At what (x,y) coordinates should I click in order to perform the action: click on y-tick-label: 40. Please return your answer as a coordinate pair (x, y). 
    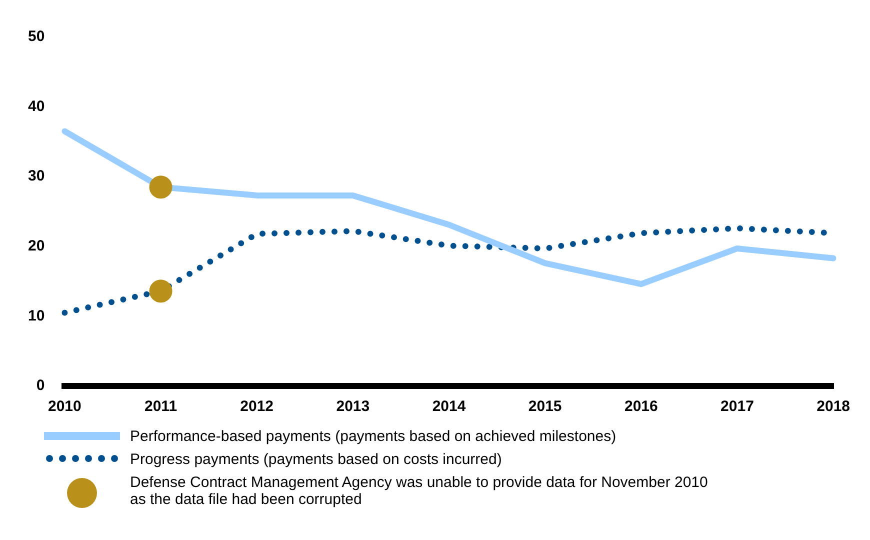
    Looking at the image, I should click on (36, 106).